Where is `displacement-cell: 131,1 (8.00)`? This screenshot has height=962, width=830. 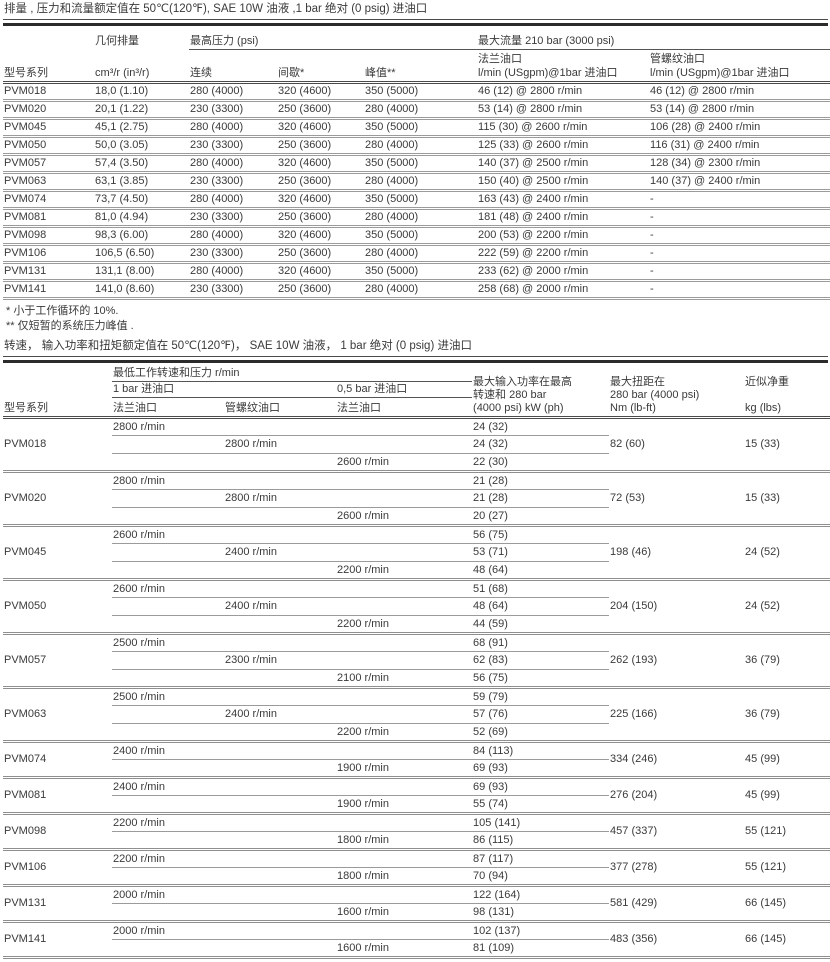 displacement-cell: 131,1 (8.00) is located at coordinates (141, 272).